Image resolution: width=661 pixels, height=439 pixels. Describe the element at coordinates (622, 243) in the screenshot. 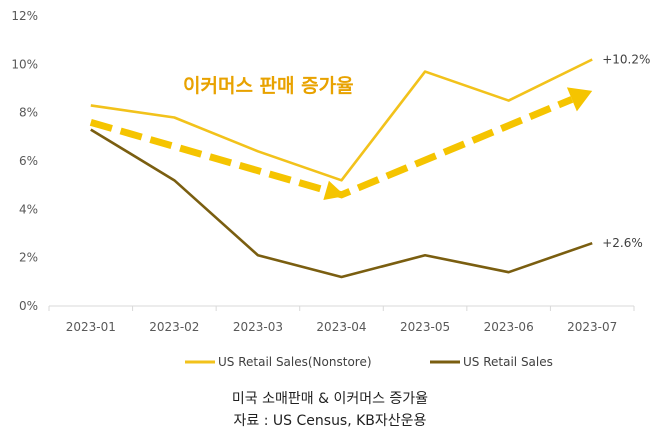

I see `series-end-label-1: +2.6%` at that location.